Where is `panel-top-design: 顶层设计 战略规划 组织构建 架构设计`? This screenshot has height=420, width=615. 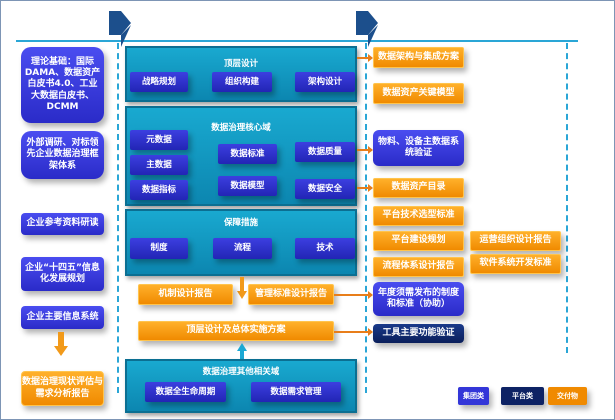 panel-top-design: 顶层设计 战略规划 组织构建 架构设计 is located at coordinates (241, 74).